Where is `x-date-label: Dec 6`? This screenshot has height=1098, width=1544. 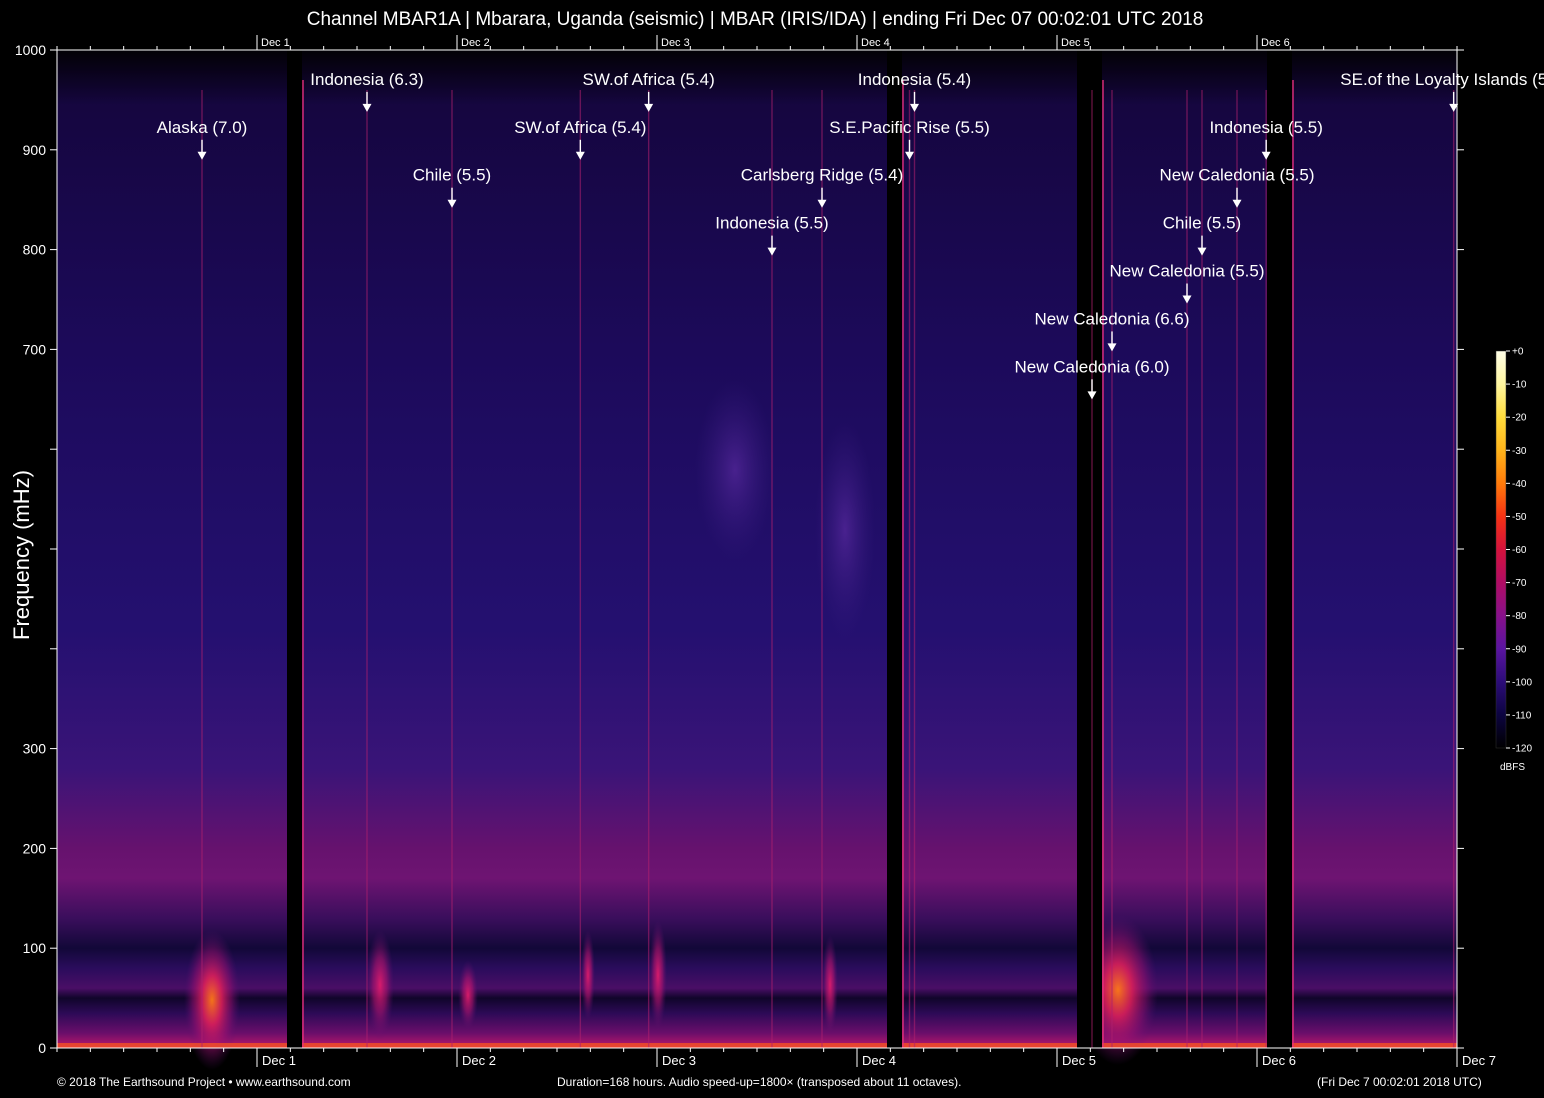
x-date-label: Dec 6 is located at coordinates (1279, 1060).